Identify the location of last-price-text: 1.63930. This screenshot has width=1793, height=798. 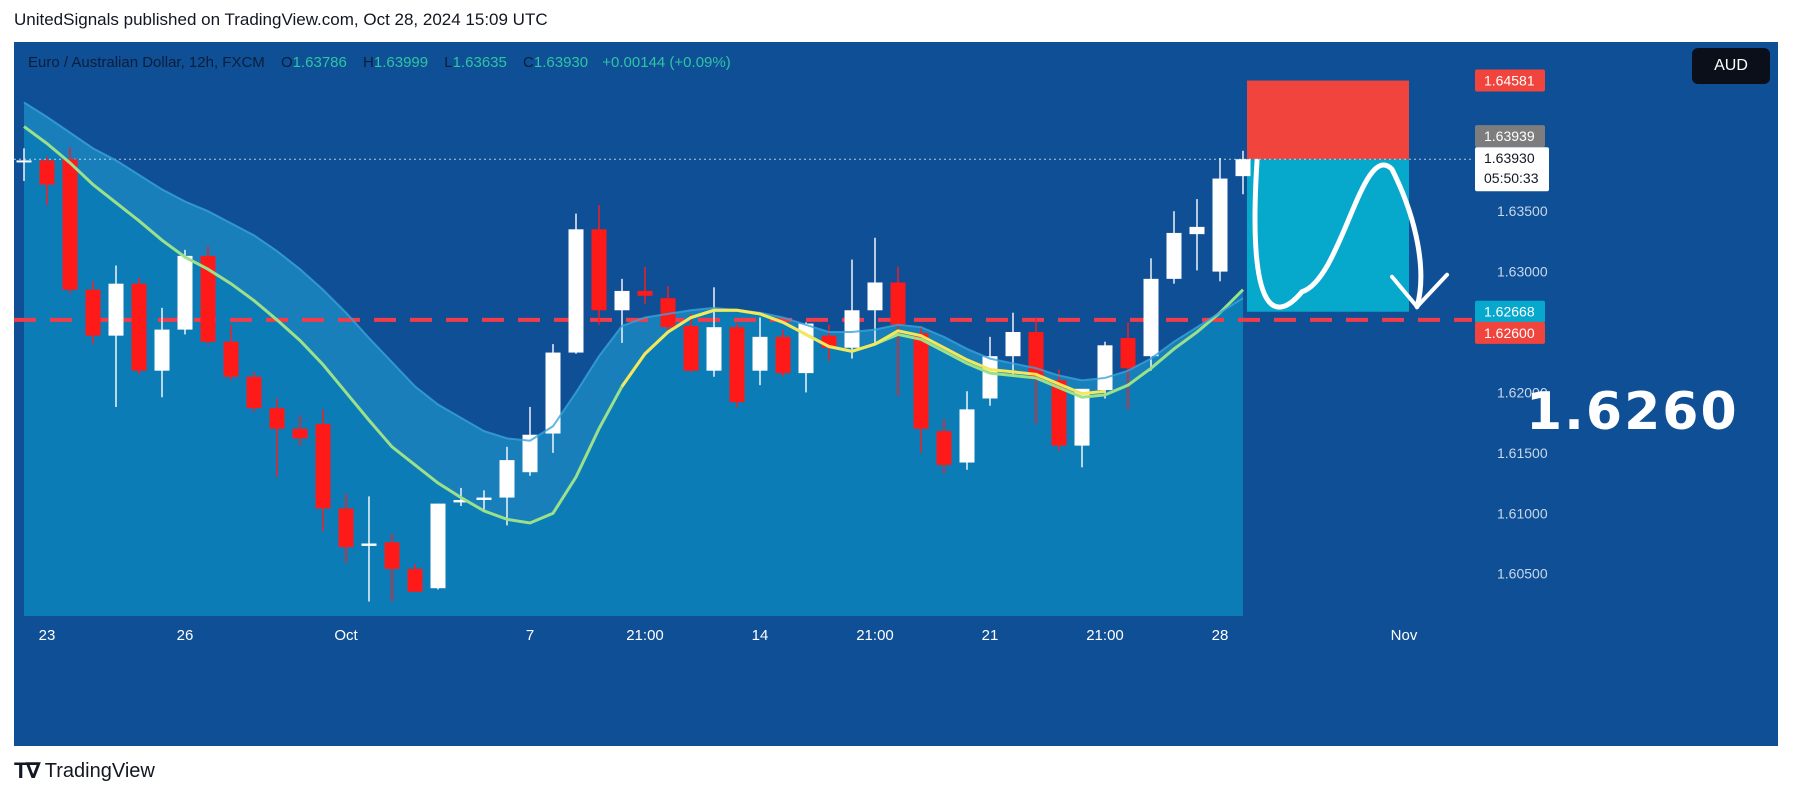
(1509, 158).